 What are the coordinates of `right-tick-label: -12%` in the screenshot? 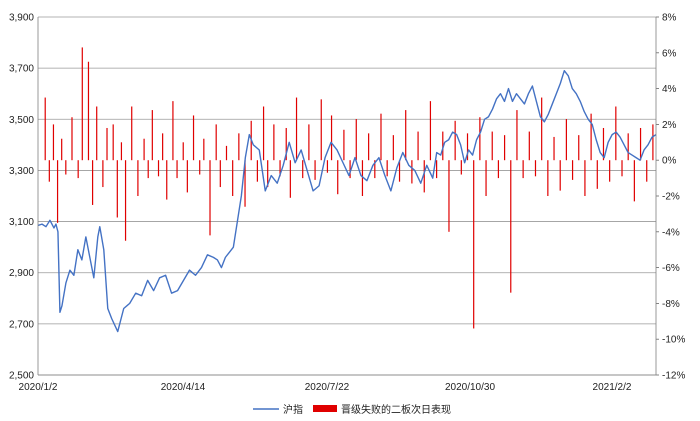 It's located at (673, 376).